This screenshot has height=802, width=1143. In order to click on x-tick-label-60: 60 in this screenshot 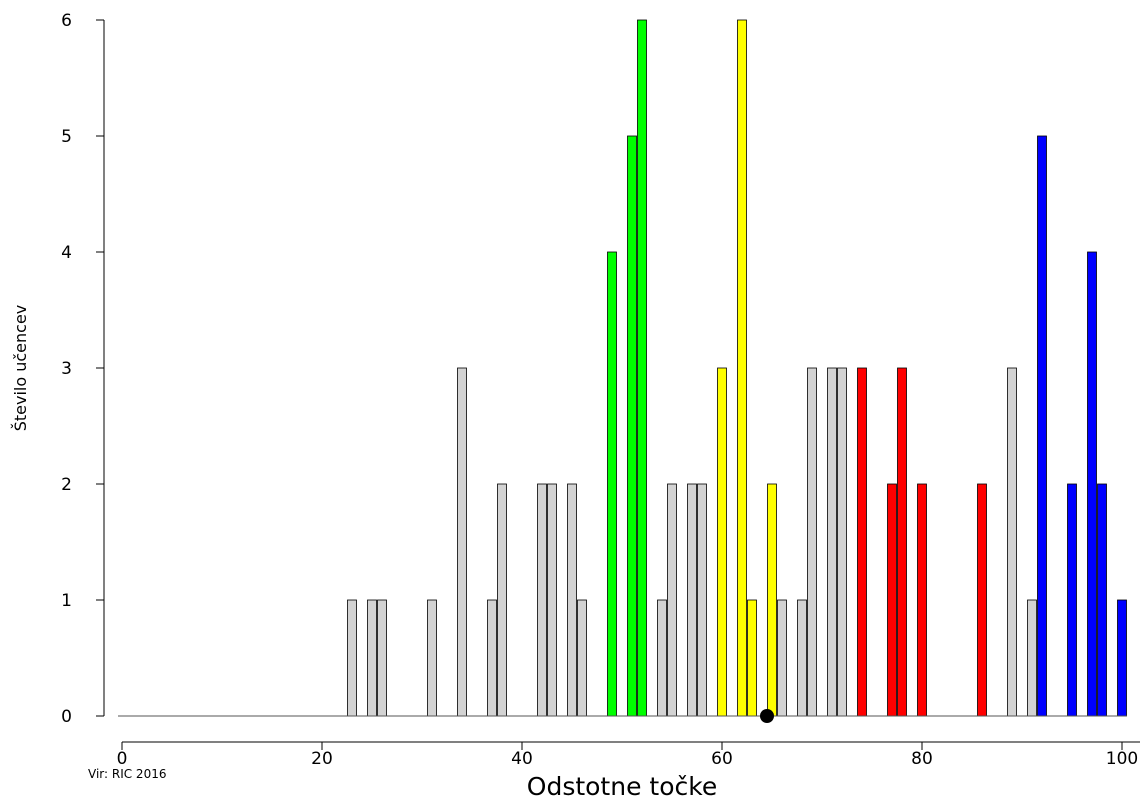, I will do `click(722, 759)`.